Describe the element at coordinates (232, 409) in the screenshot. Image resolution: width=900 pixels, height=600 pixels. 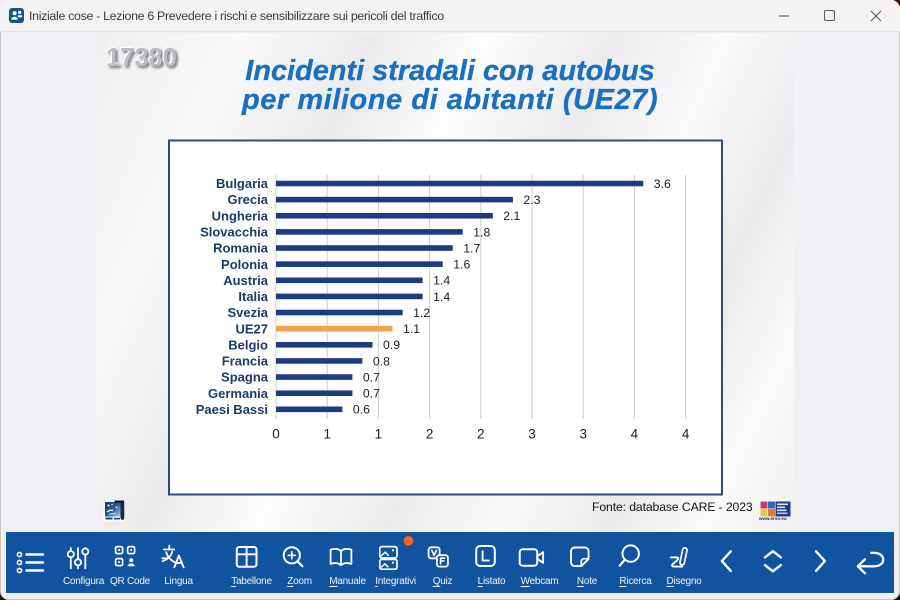
I see `svg-text: Paesi Bassi` at that location.